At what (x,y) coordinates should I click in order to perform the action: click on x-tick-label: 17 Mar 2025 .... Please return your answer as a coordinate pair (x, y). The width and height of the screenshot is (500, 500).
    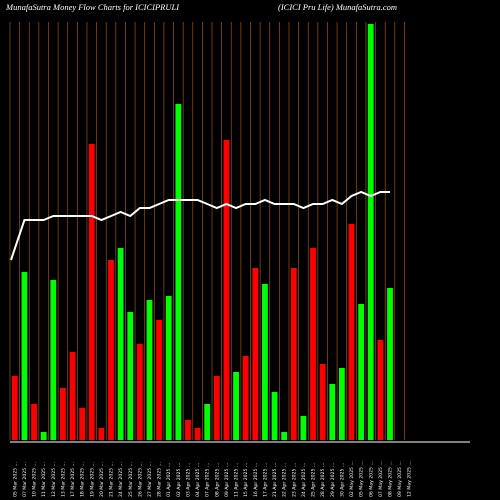
    Looking at the image, I should click on (73, 479).